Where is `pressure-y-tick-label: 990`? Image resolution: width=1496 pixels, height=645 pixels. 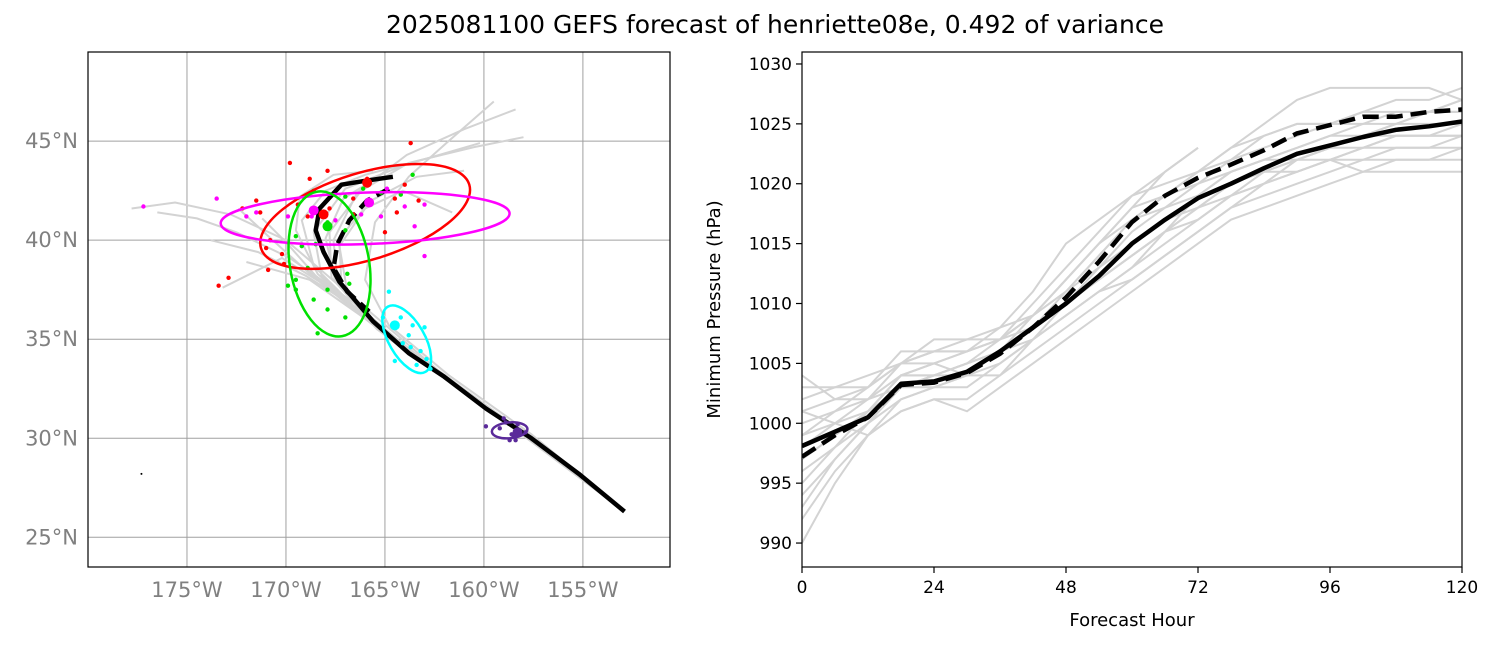 pressure-y-tick-label: 990 is located at coordinates (776, 544).